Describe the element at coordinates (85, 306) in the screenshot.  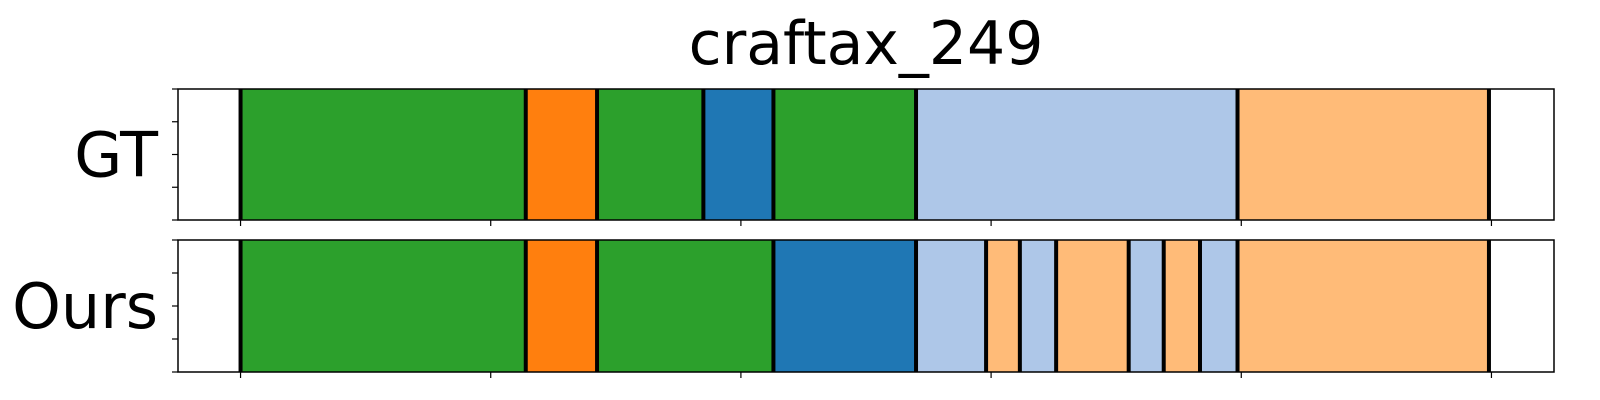
I see `row-label-ours: Ours` at that location.